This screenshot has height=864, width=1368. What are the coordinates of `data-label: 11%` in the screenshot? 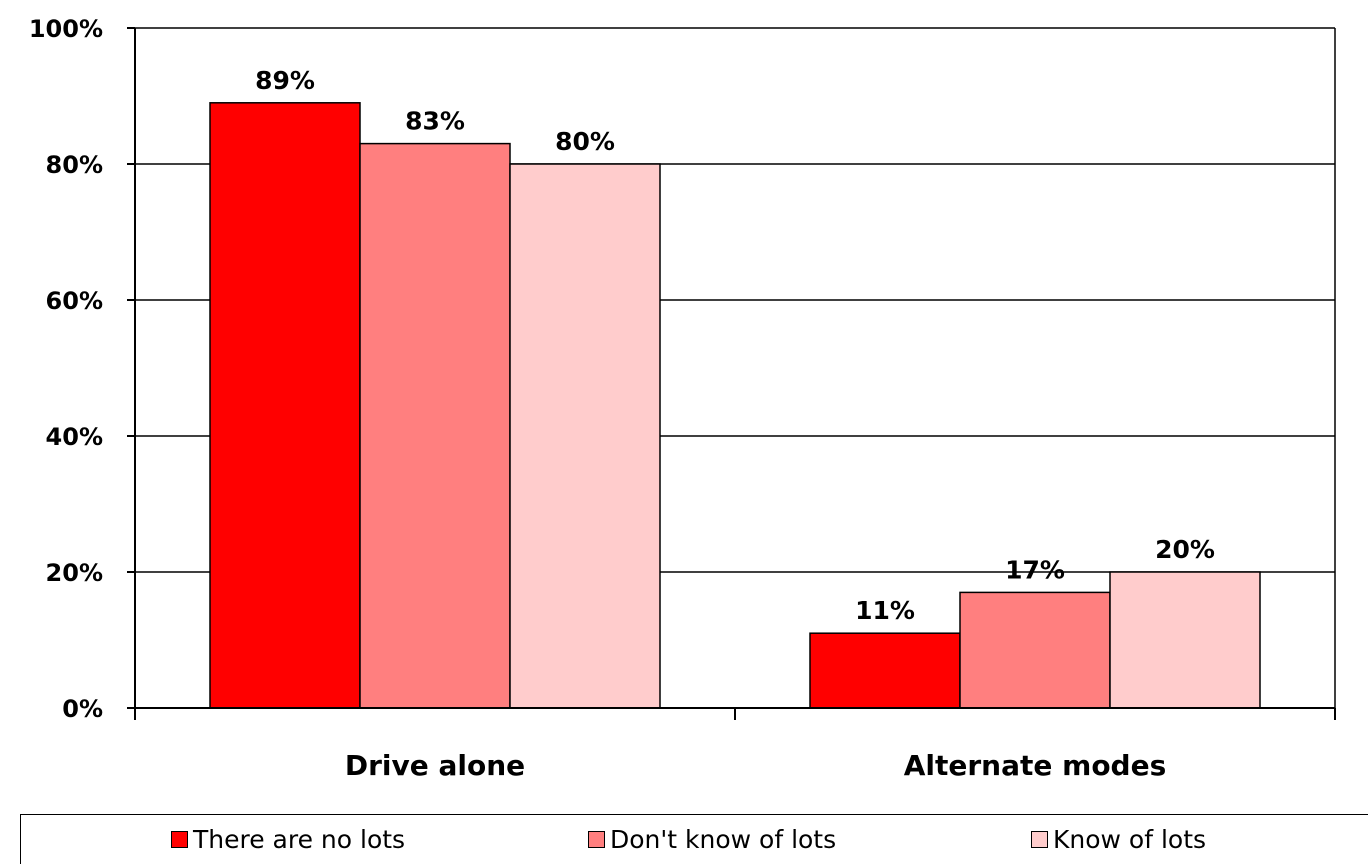 It's located at (885, 610).